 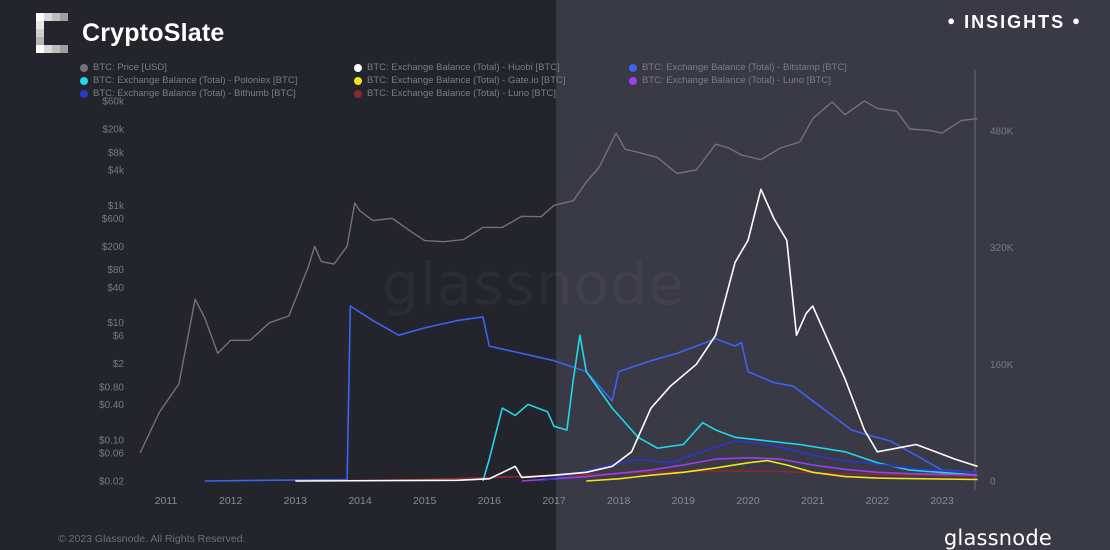 What do you see at coordinates (782, 470) in the screenshot?
I see `series-line-gateio` at bounding box center [782, 470].